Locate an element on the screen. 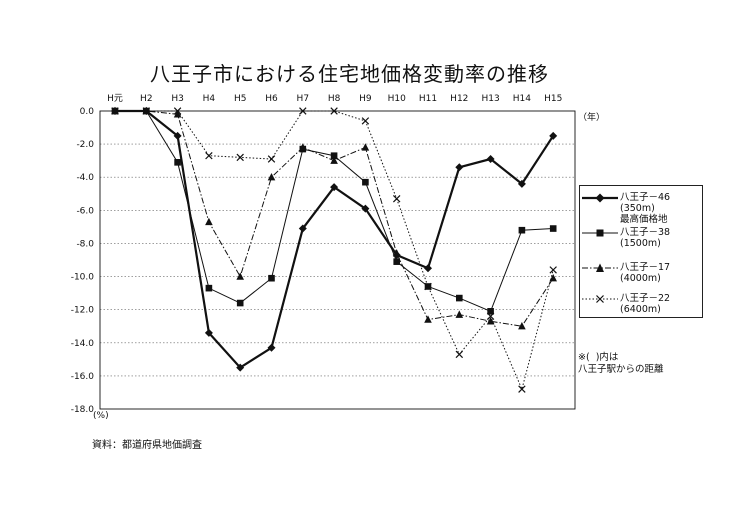 This screenshot has height=520, width=735. y-tick-label: -6.0 is located at coordinates (85, 211).